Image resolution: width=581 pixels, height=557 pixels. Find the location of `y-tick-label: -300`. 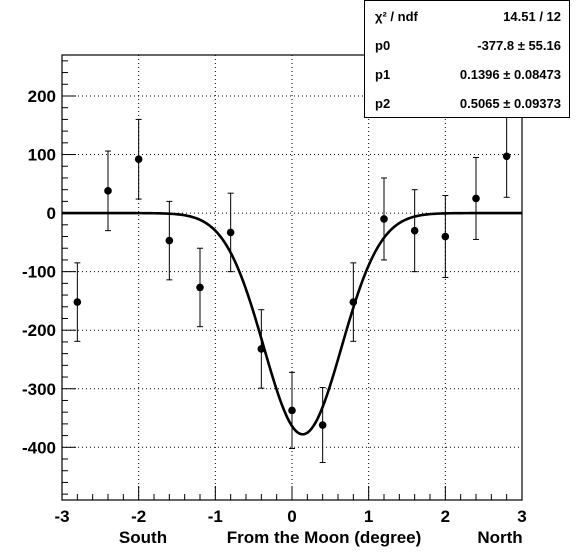

y-tick-label: -300 is located at coordinates (39, 389).